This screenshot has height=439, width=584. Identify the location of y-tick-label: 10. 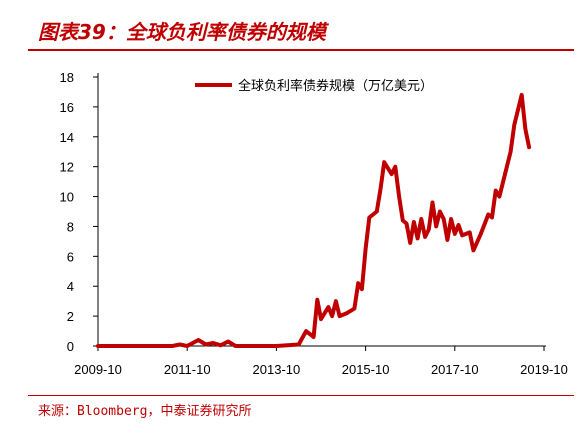
(67, 197).